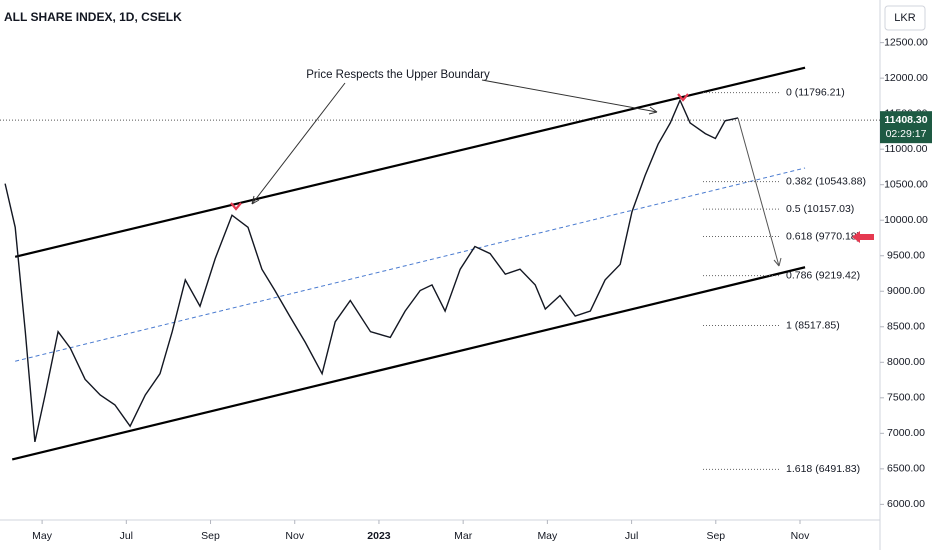 The width and height of the screenshot is (932, 550). What do you see at coordinates (815, 92) in the screenshot?
I see `fib-label: 0 (11796.21)` at bounding box center [815, 92].